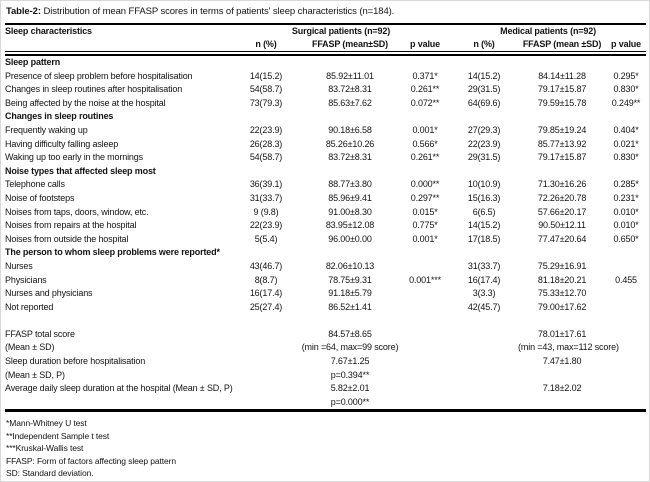 The height and width of the screenshot is (482, 650). Describe the element at coordinates (626, 89) in the screenshot. I see `cell-value: 0.830*` at that location.